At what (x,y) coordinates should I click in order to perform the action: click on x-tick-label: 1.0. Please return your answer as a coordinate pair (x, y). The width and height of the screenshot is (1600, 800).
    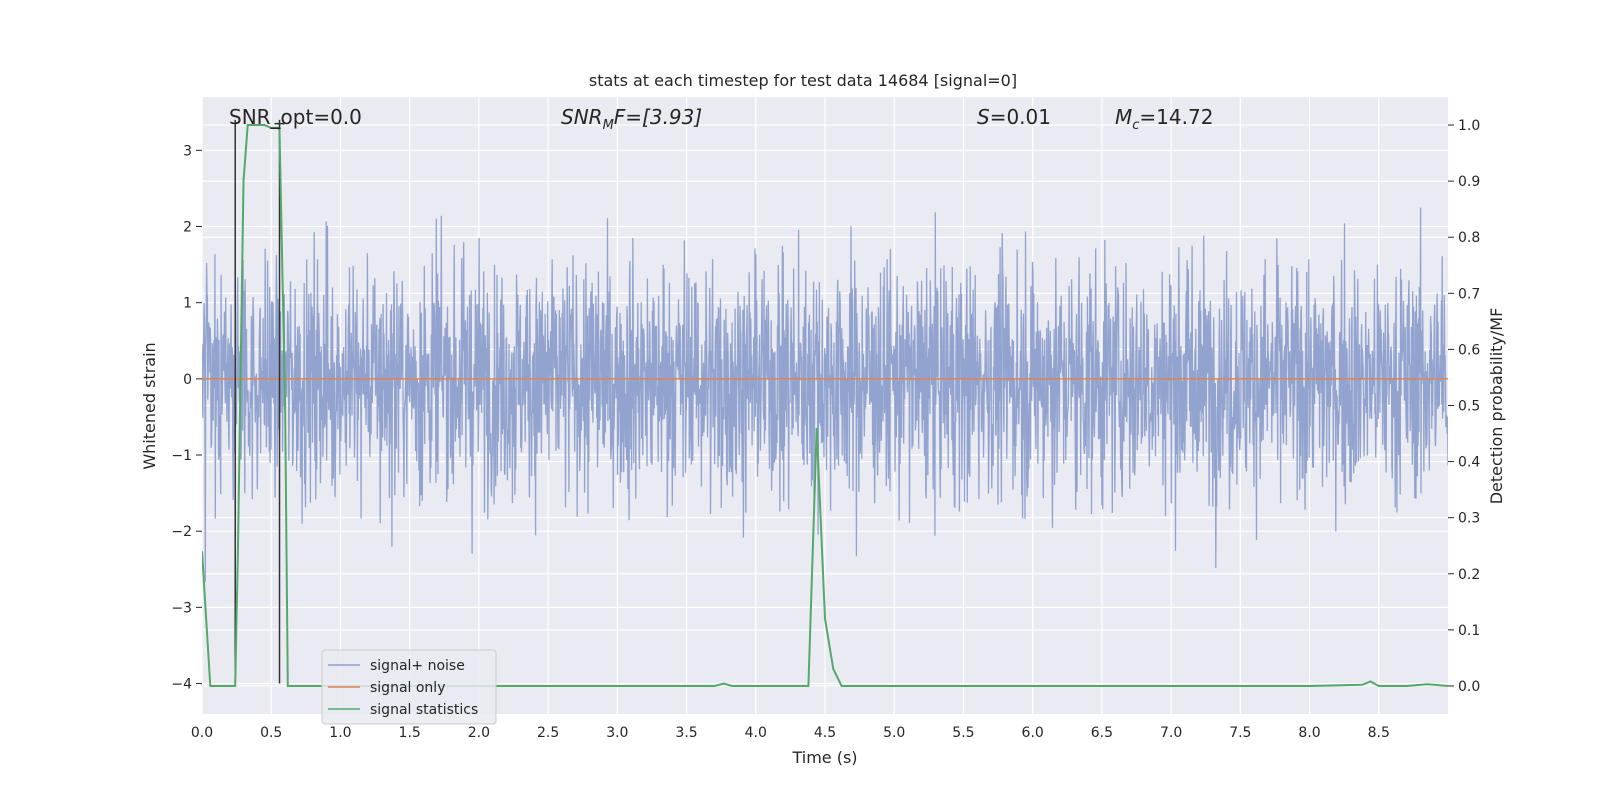
    Looking at the image, I should click on (340, 733).